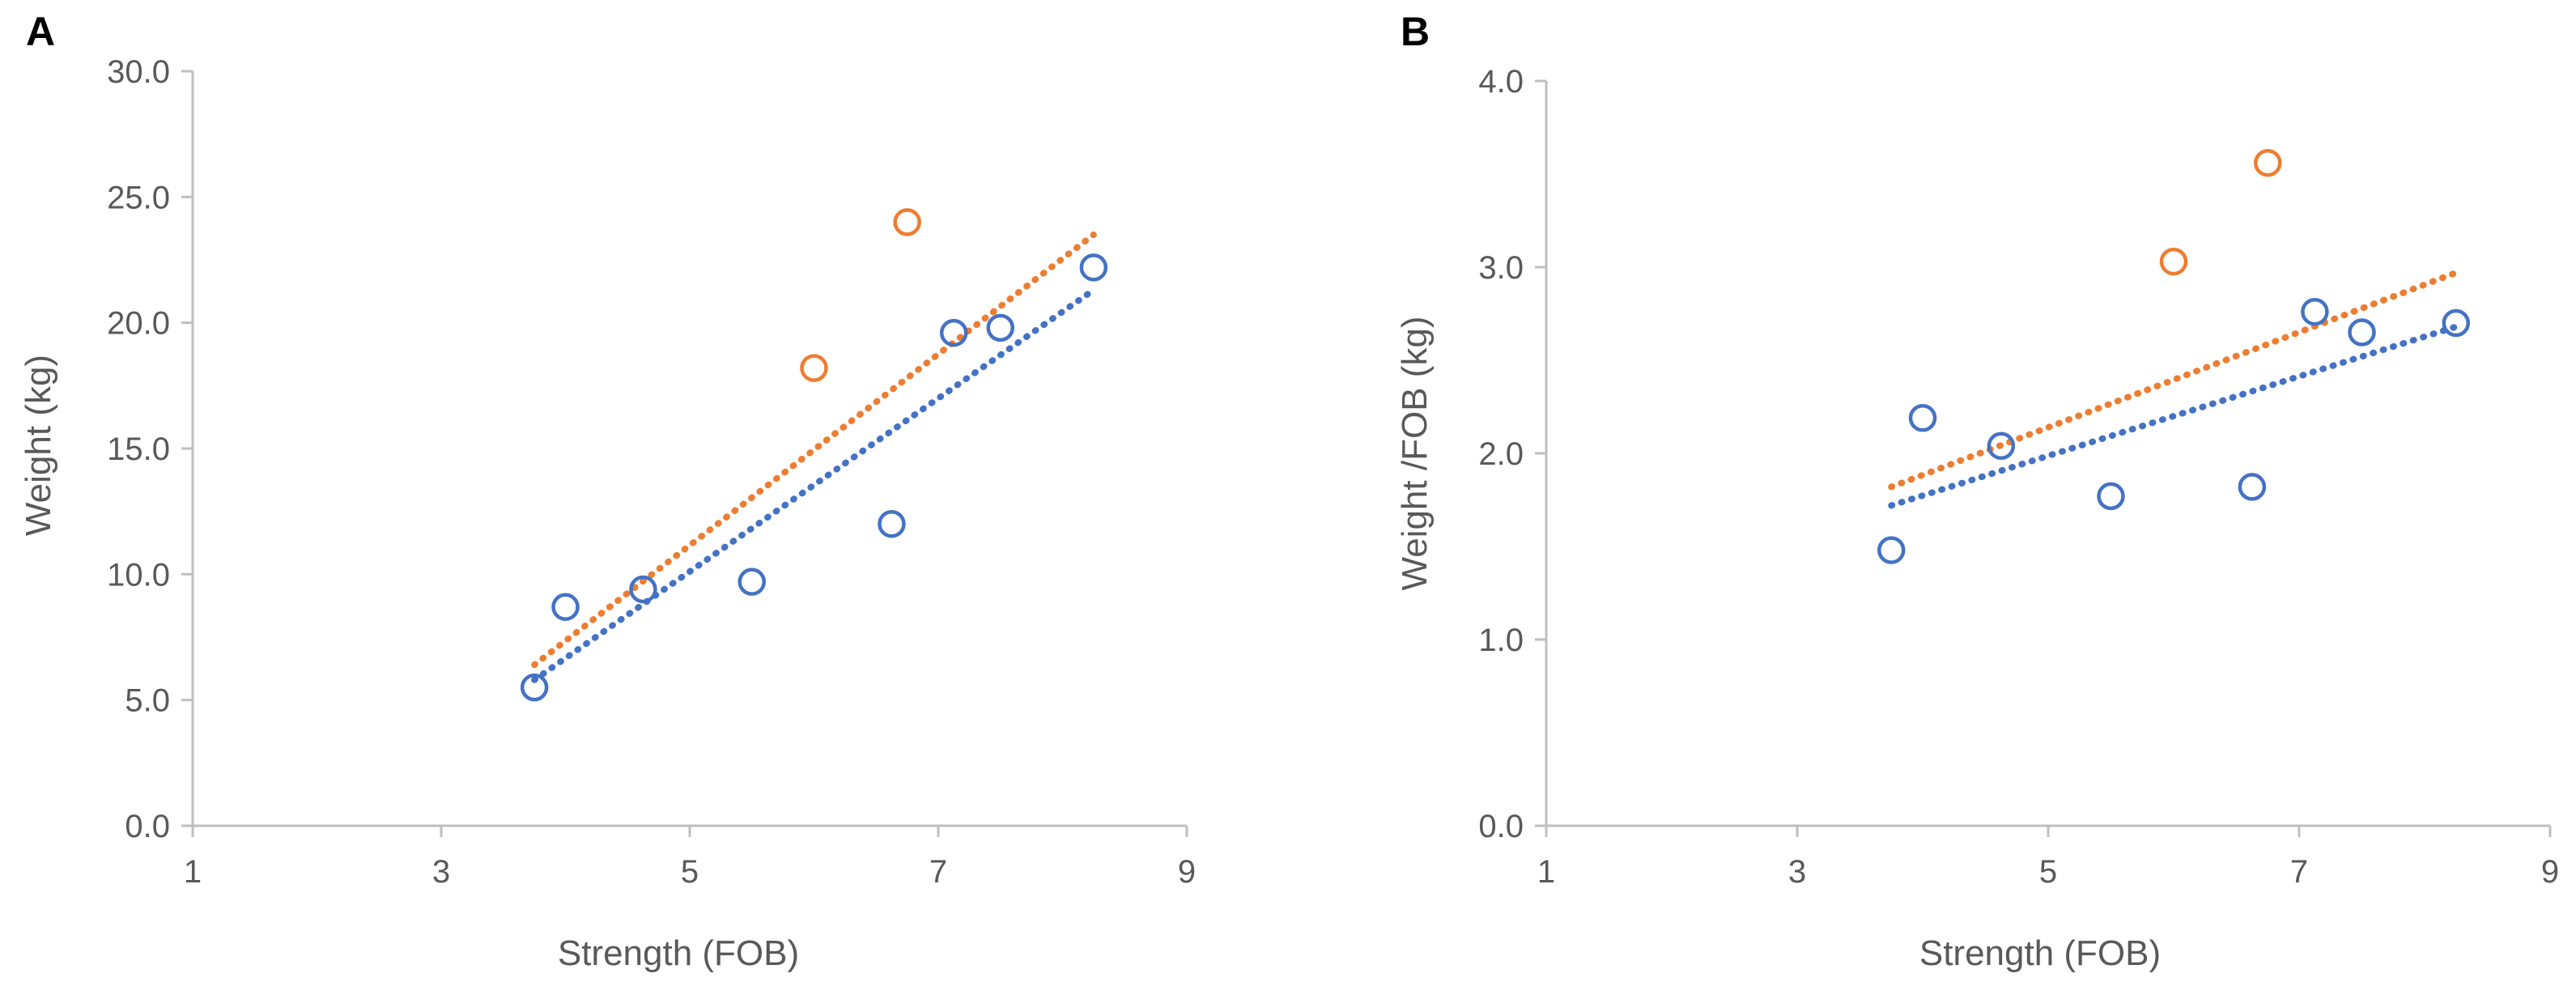 Image resolution: width=2576 pixels, height=999 pixels. What do you see at coordinates (139, 324) in the screenshot?
I see `y-tick-label-a: 20.0` at bounding box center [139, 324].